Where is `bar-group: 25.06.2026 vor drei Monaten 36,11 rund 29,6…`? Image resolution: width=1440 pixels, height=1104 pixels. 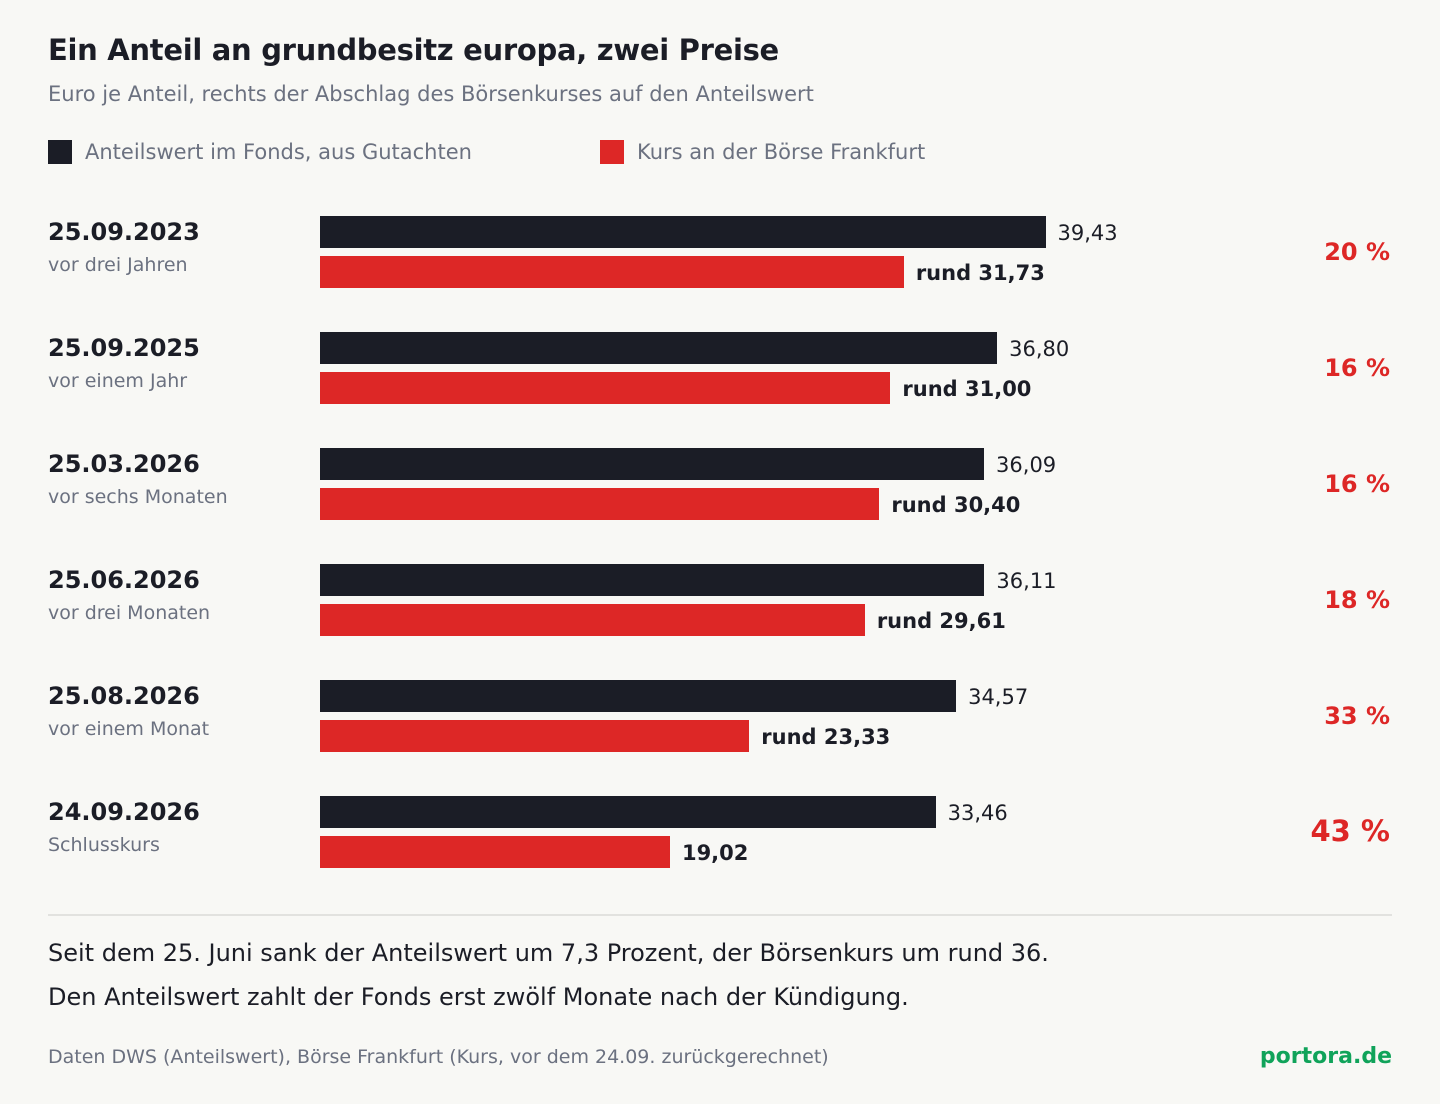 bar-group: 25.06.2026 vor drei Monaten 36,11 rund 29,6… is located at coordinates (720, 602).